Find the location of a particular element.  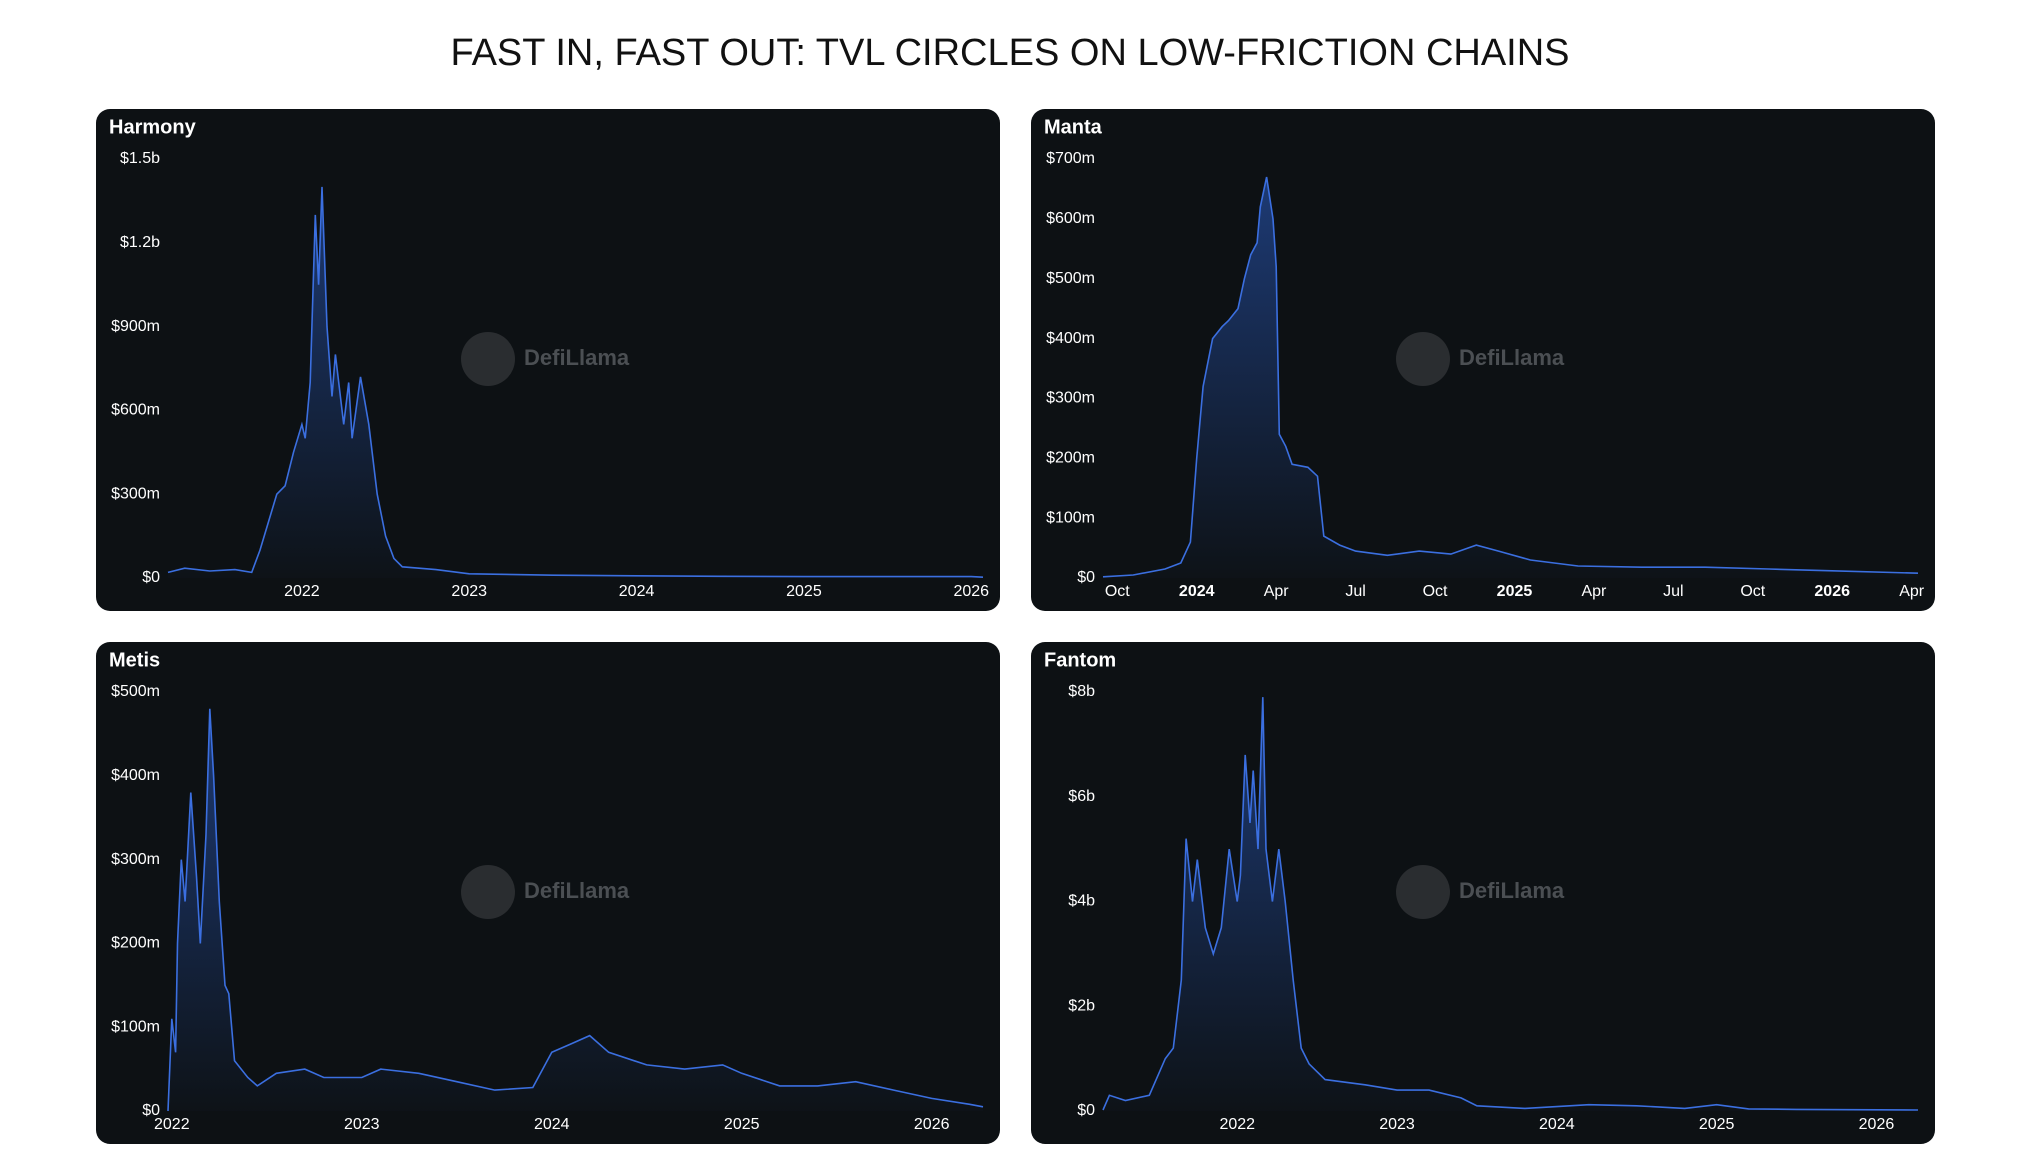

y-tick-label: $8b is located at coordinates (1081, 691).